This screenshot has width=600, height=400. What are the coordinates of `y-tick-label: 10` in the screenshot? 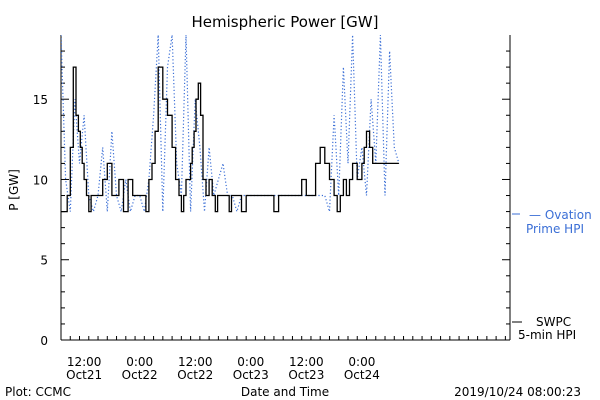 It's located at (40, 180).